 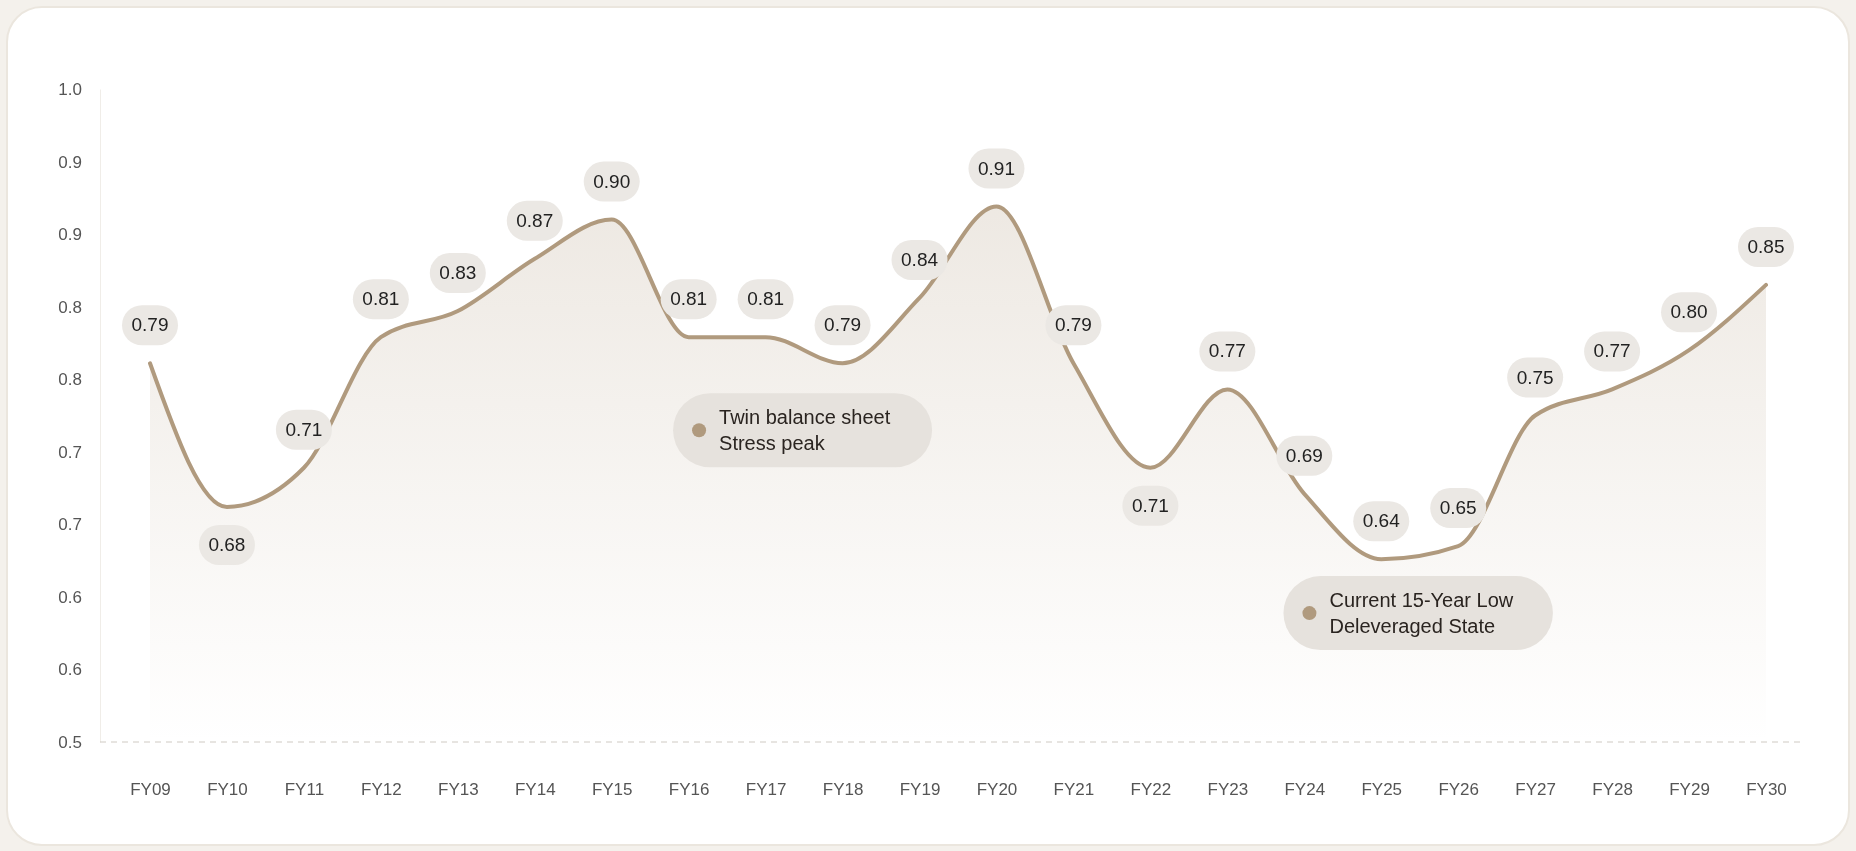 What do you see at coordinates (381, 790) in the screenshot?
I see `x-tick-label: FY12` at bounding box center [381, 790].